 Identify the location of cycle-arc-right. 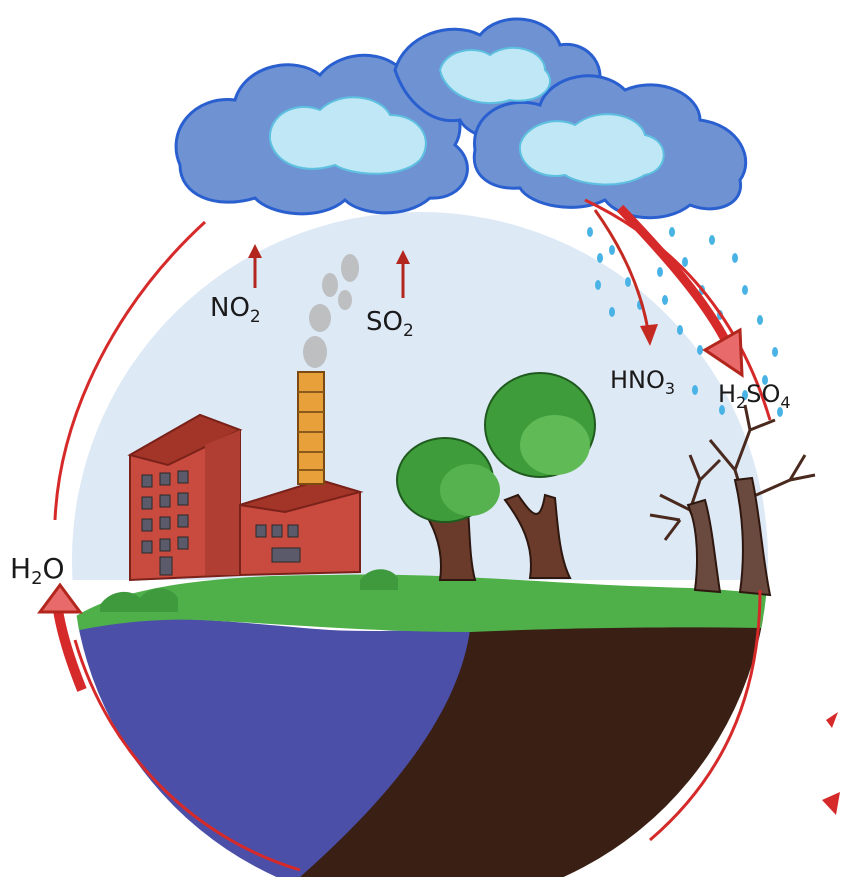
(678, 309).